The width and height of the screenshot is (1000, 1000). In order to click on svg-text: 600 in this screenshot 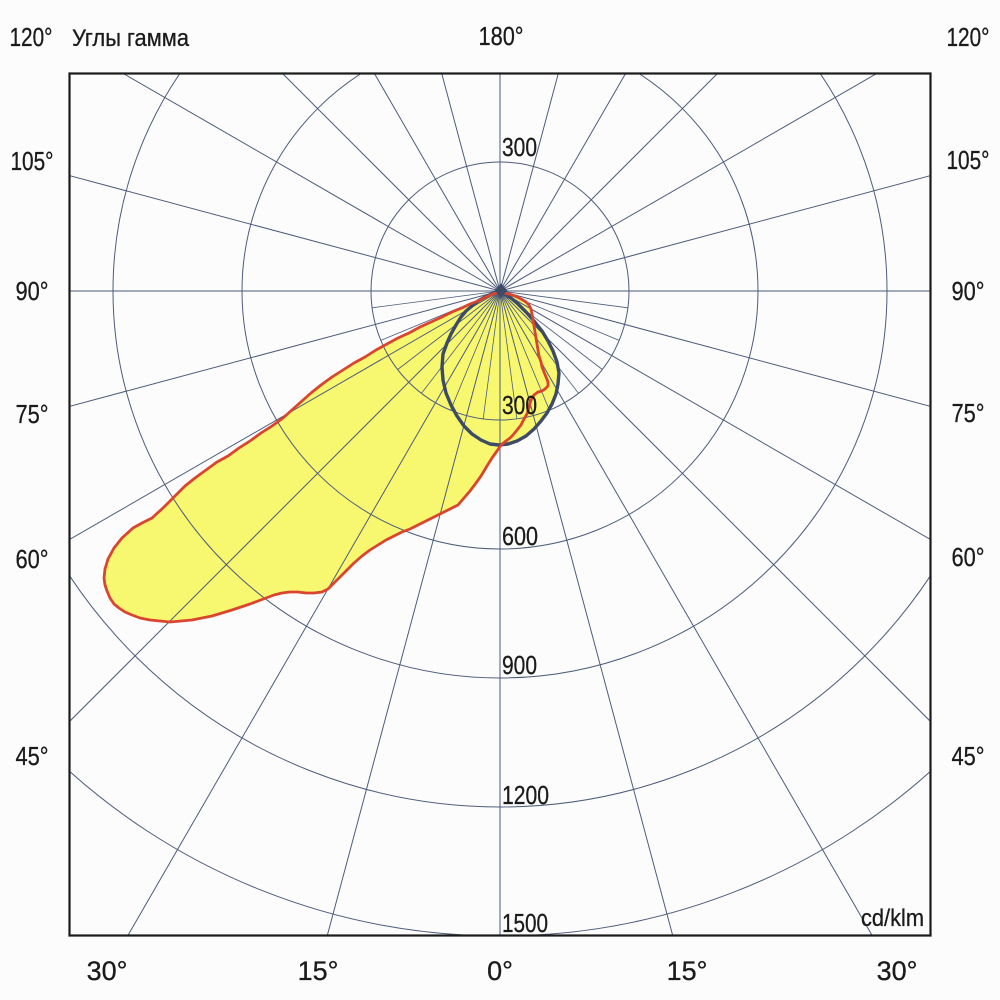, I will do `click(520, 536)`.